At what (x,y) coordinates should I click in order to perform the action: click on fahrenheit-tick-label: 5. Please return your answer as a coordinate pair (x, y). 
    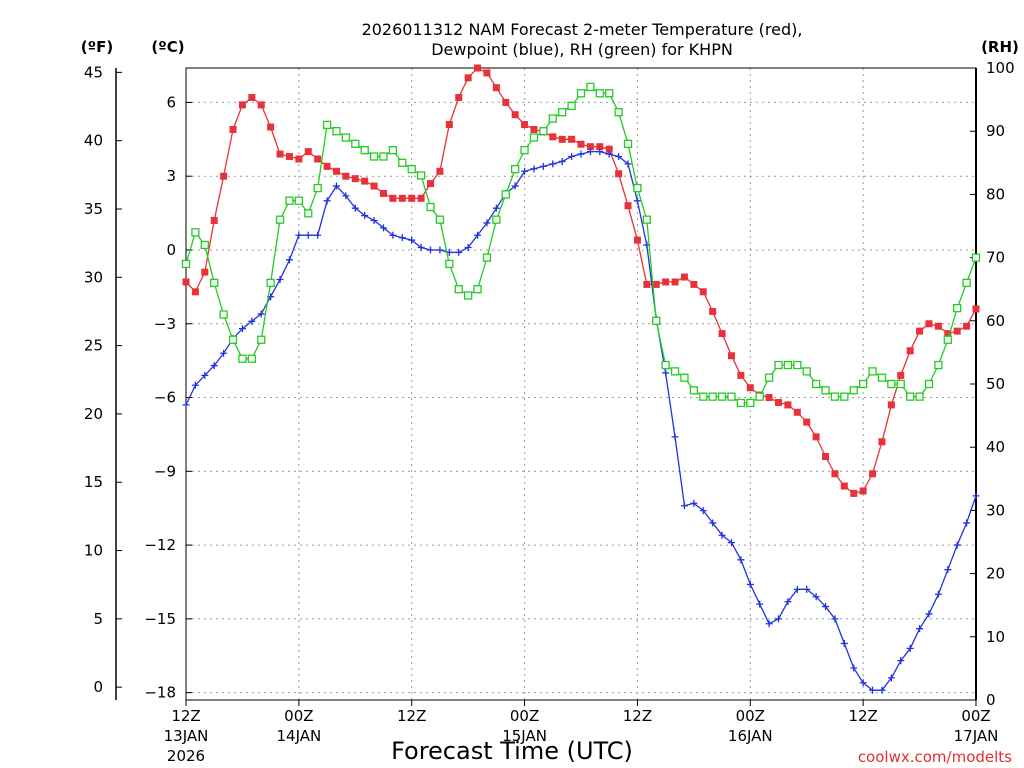
    Looking at the image, I should click on (98, 619).